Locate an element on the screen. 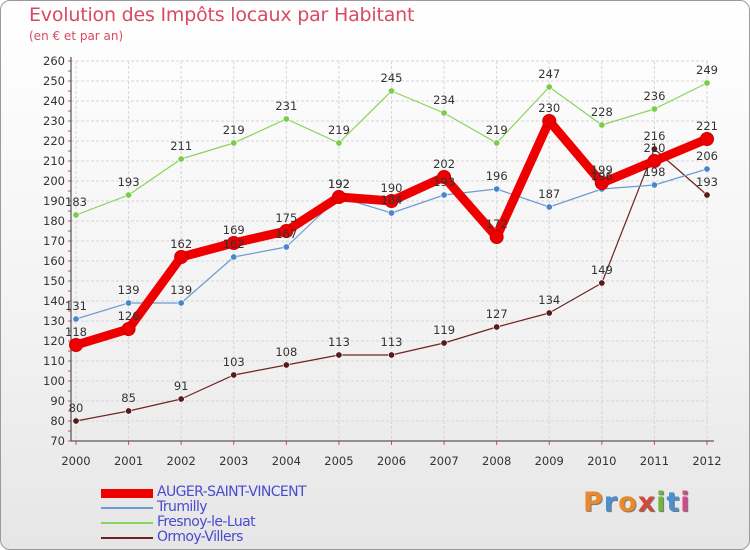  data-label: 216 is located at coordinates (654, 136).